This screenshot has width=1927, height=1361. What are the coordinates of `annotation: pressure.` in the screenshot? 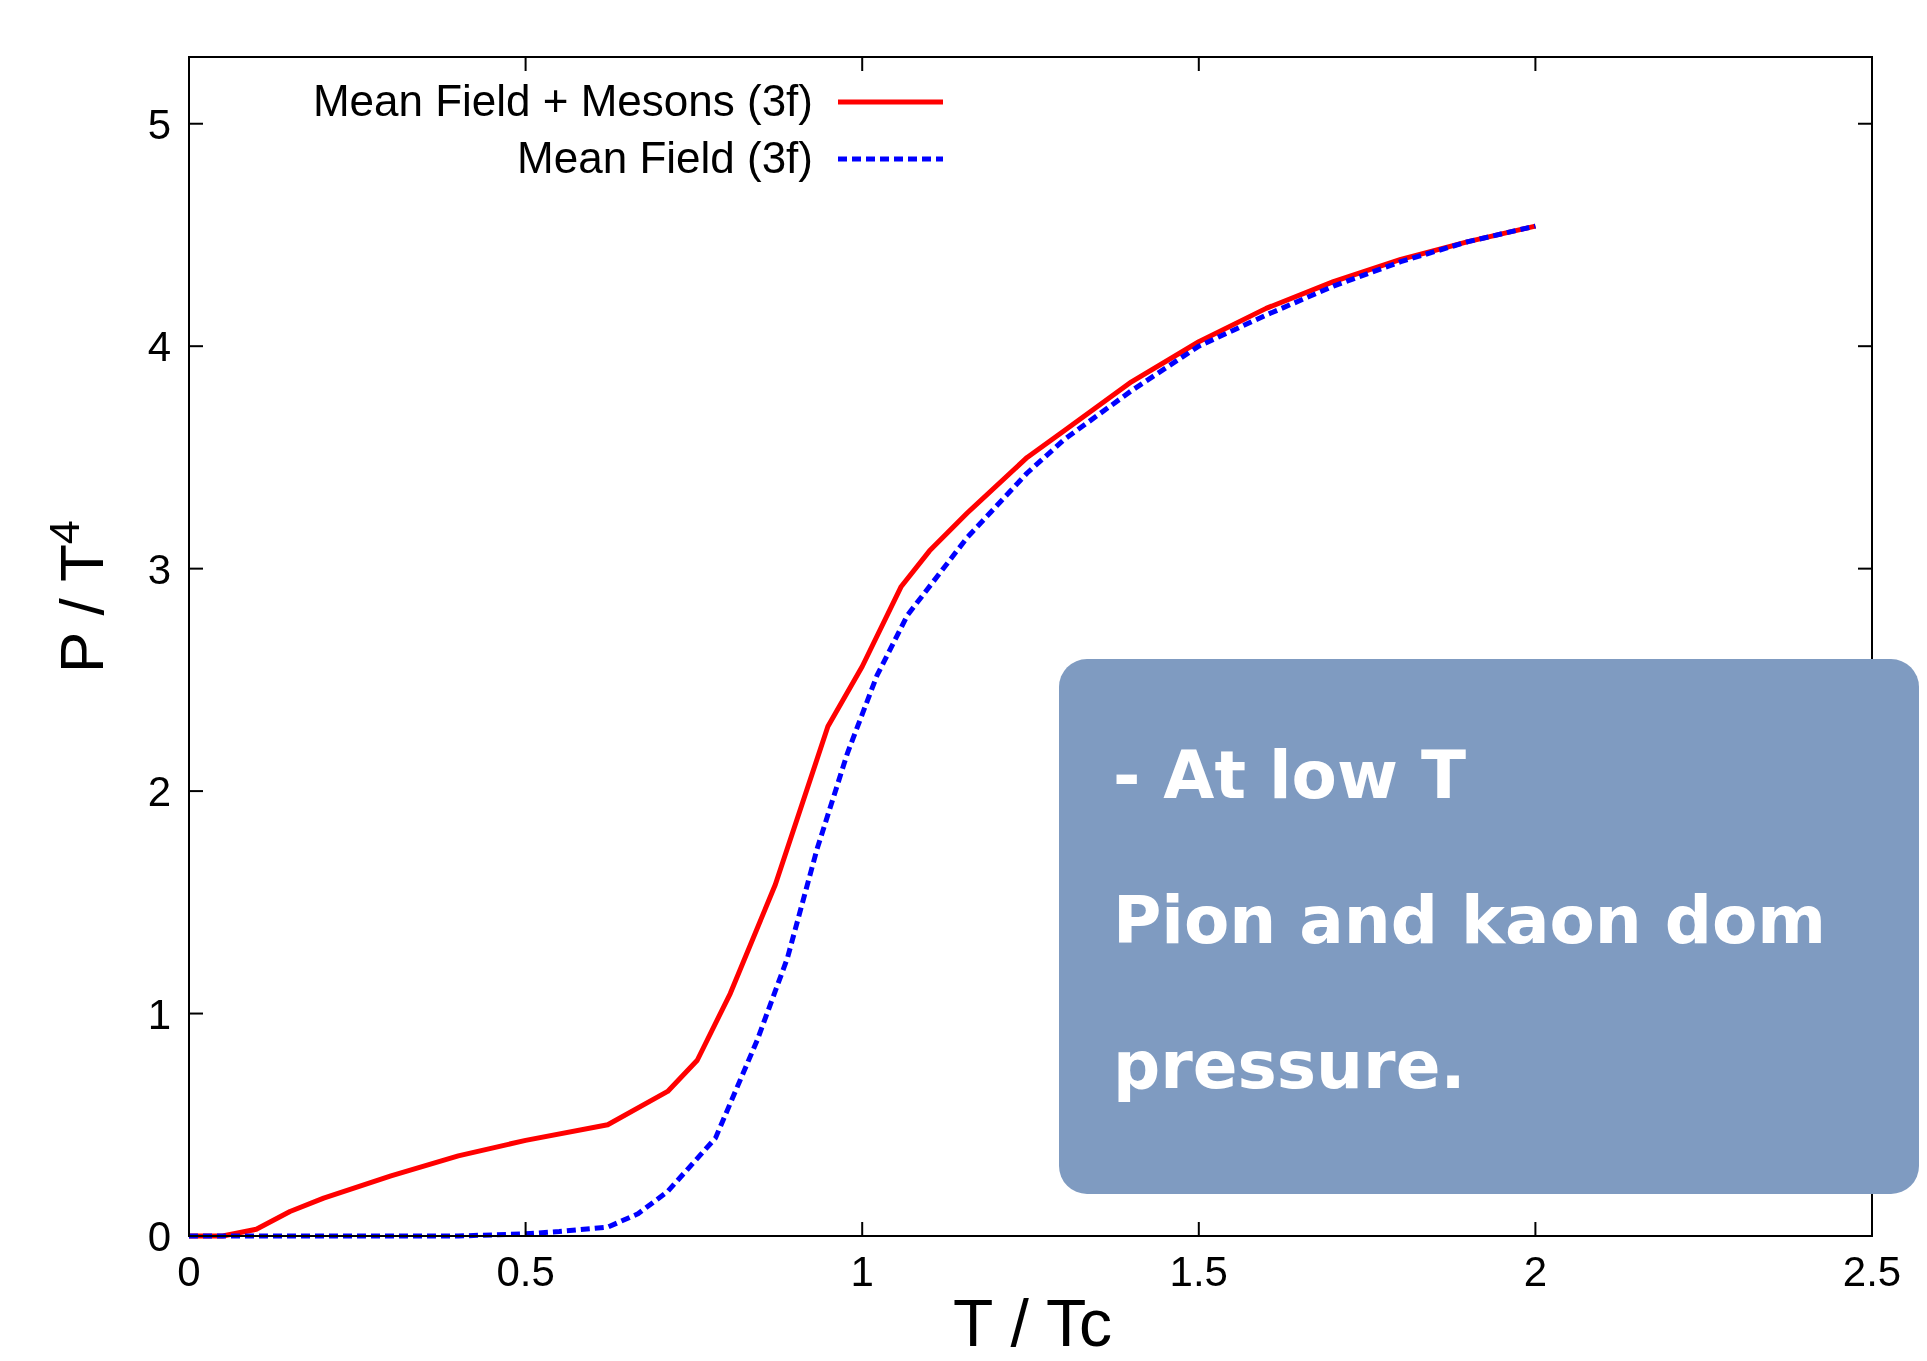 It's located at (1289, 1065).